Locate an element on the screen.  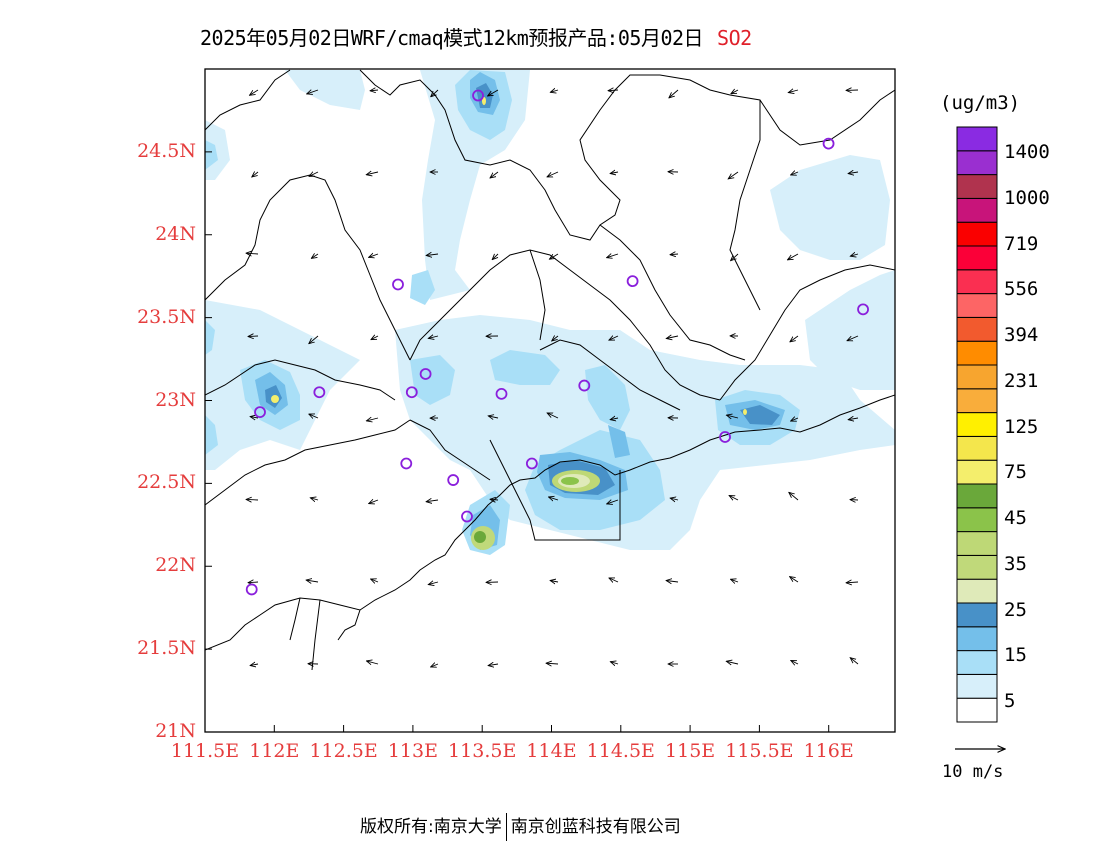
legend-label: 1400 is located at coordinates (1027, 152).